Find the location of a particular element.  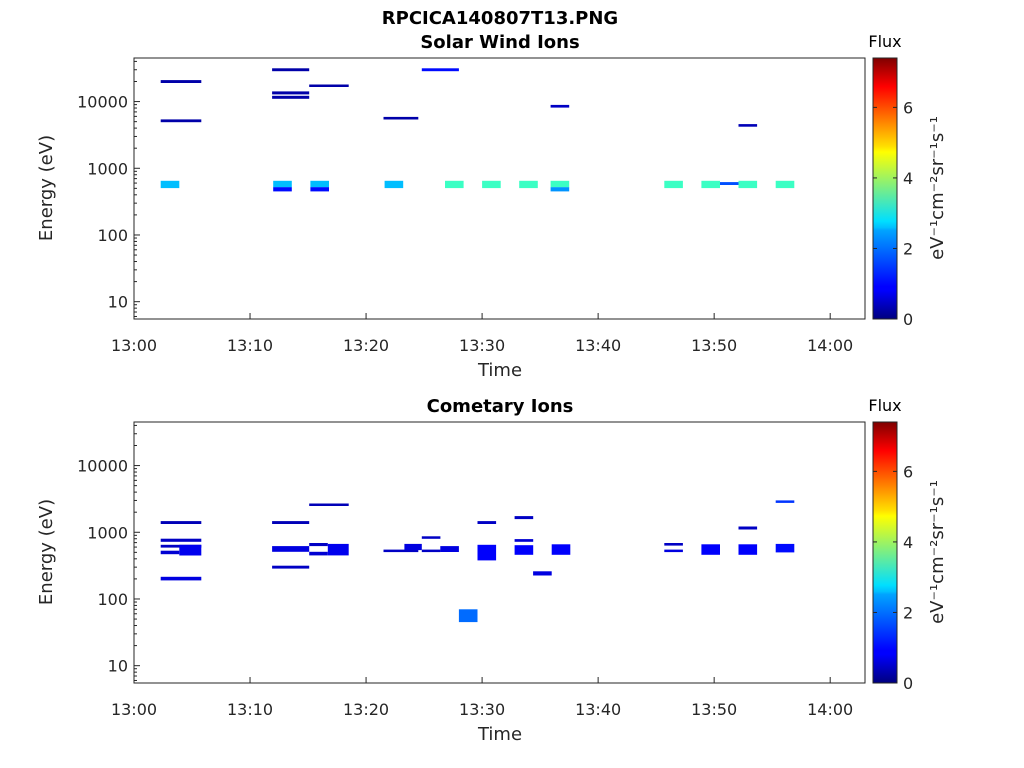

figure-title: RPCICA140807T13.PNG is located at coordinates (500, 18).